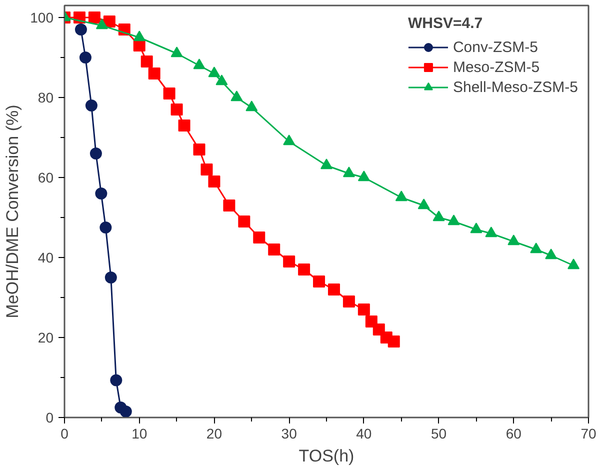 This screenshot has height=473, width=608. I want to click on y-tick-label: 100, so click(42, 18).